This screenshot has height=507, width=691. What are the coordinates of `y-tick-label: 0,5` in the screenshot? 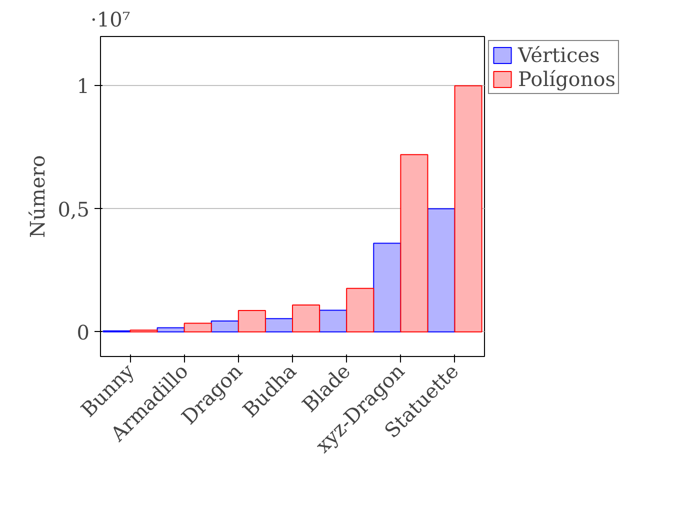 It's located at (74, 209).